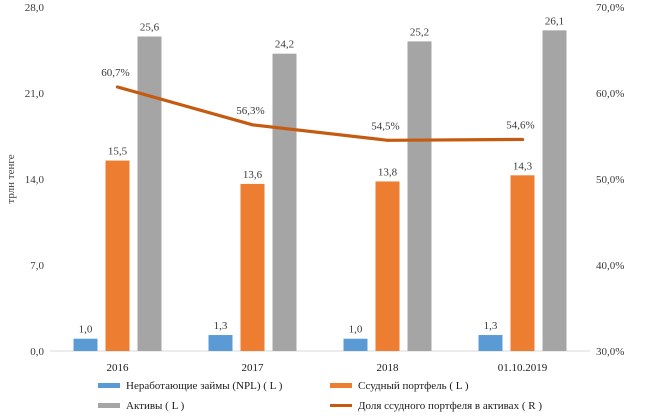 The image size is (649, 420). I want to click on legend-label: Активы ( L ), so click(155, 406).